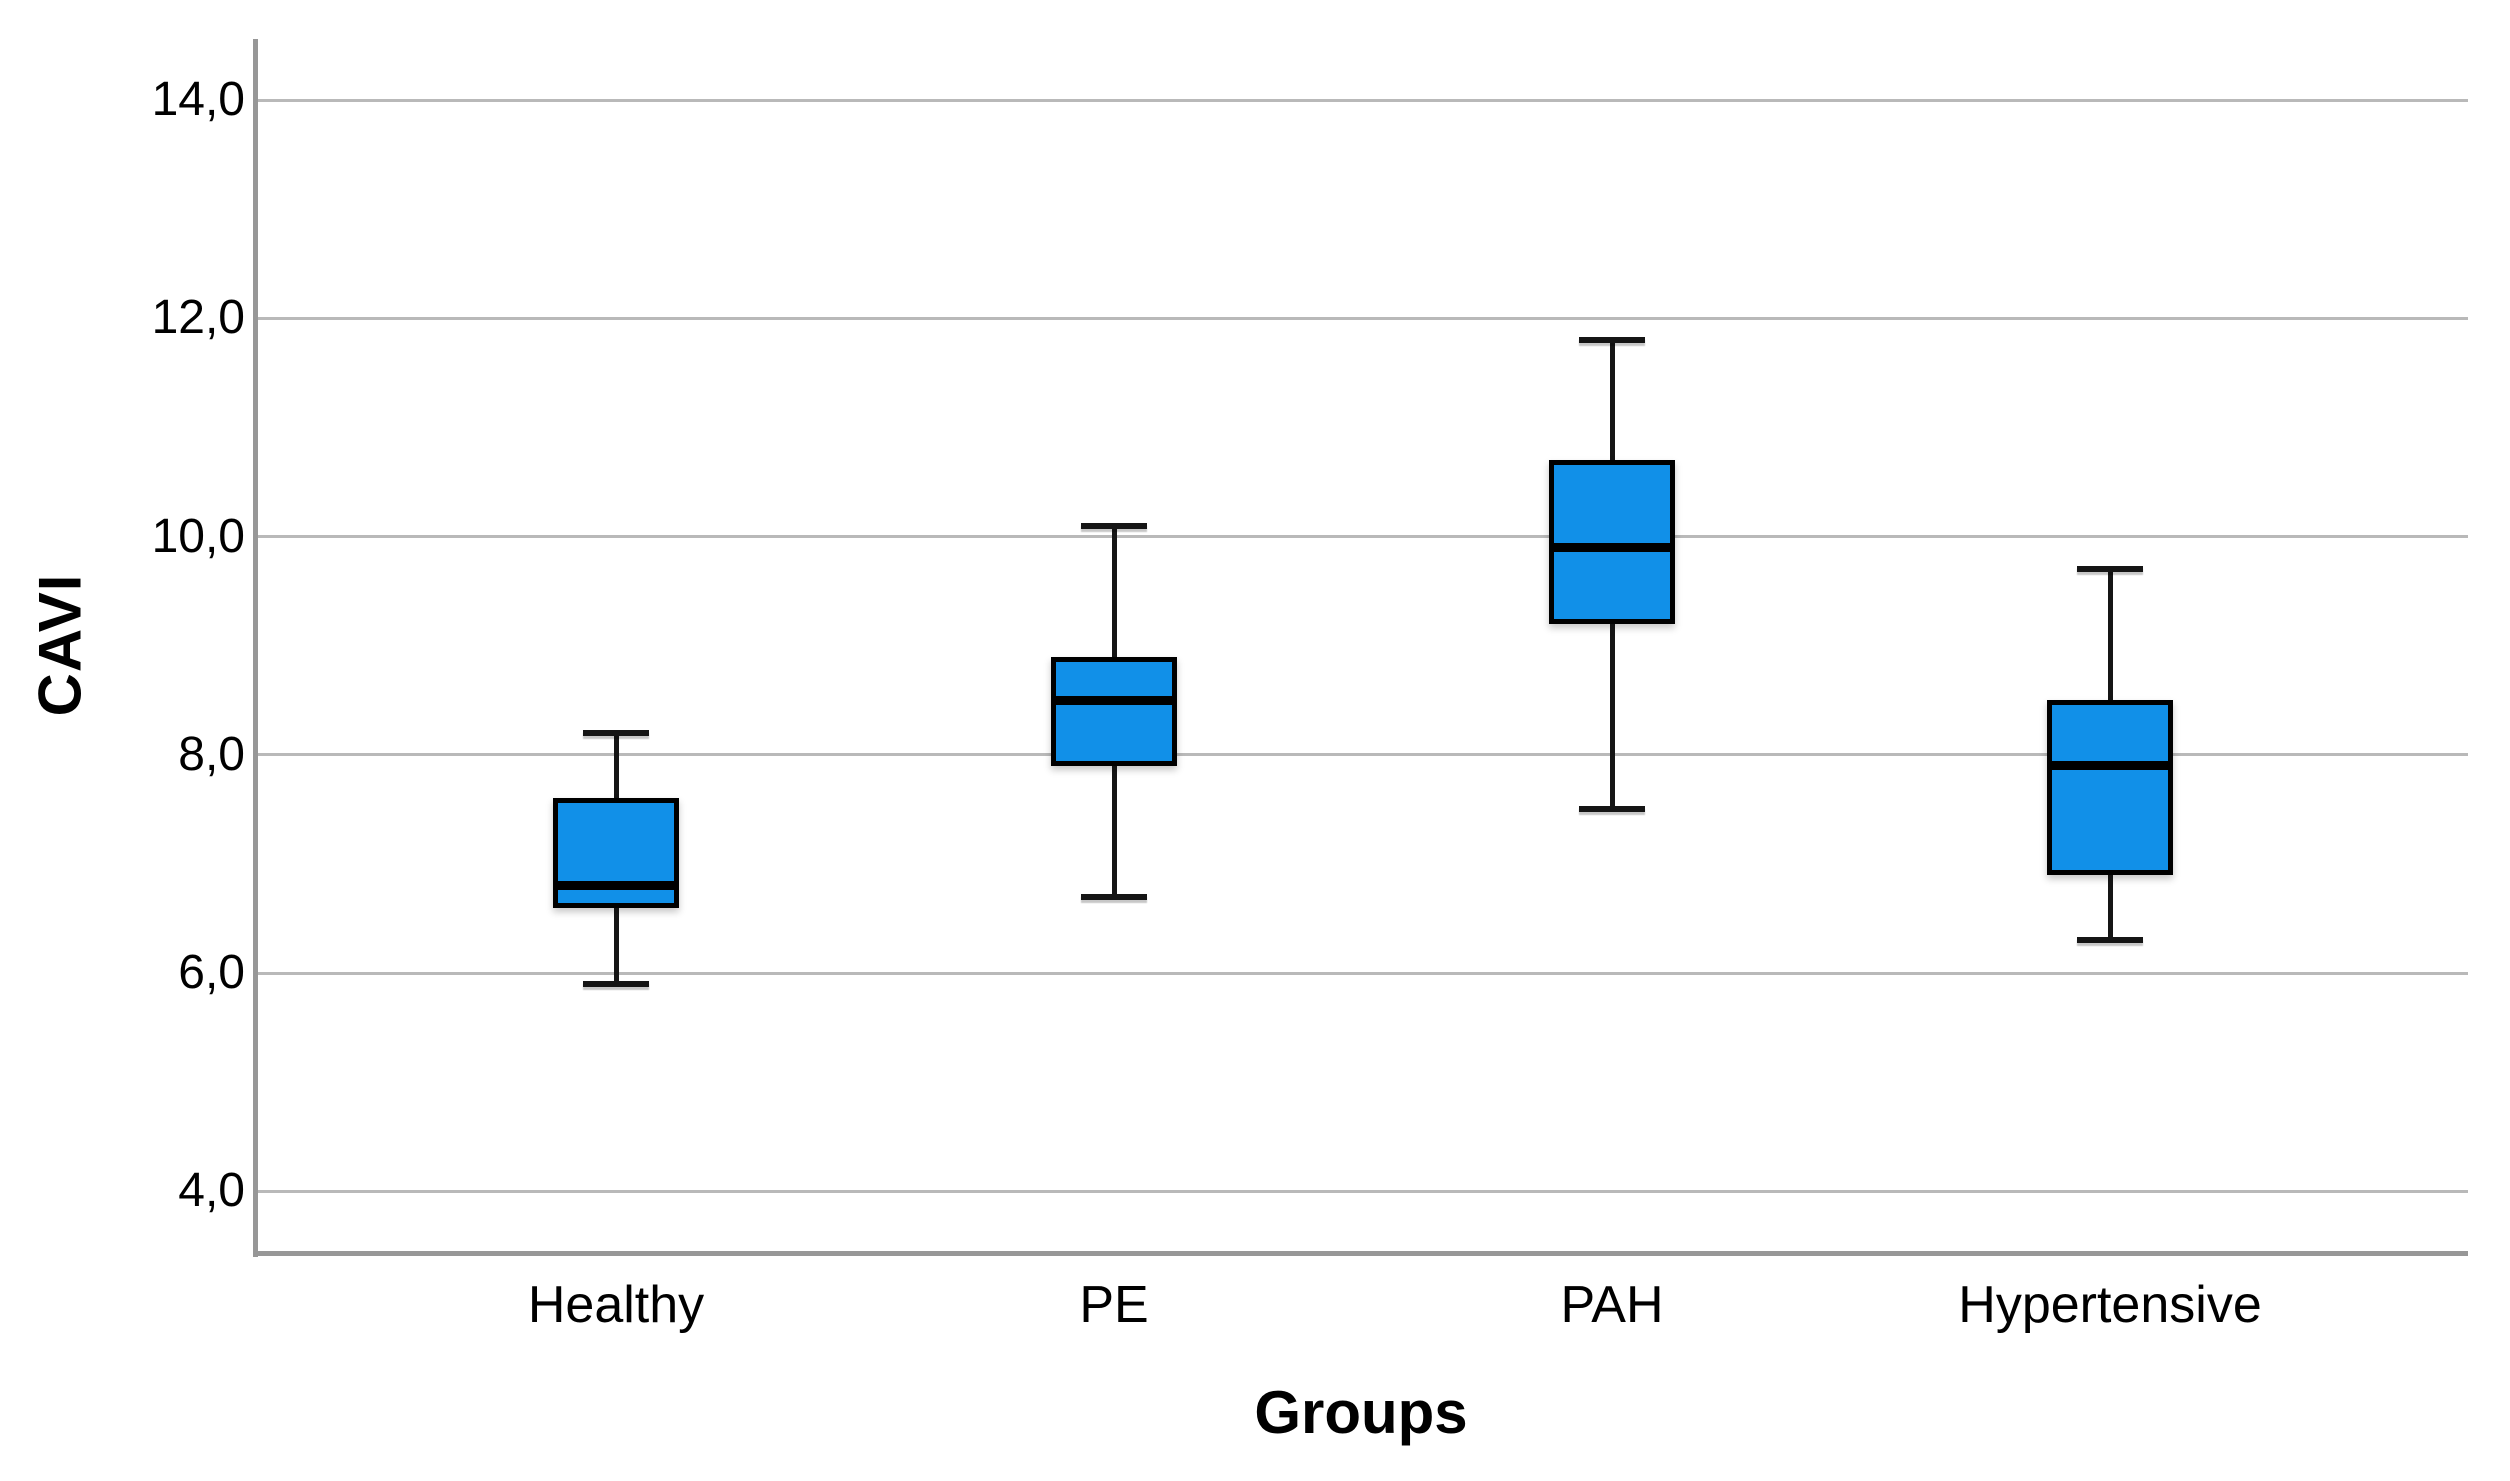 The image size is (2510, 1481). Describe the element at coordinates (198, 99) in the screenshot. I see `y-tick-label: 14,0` at that location.